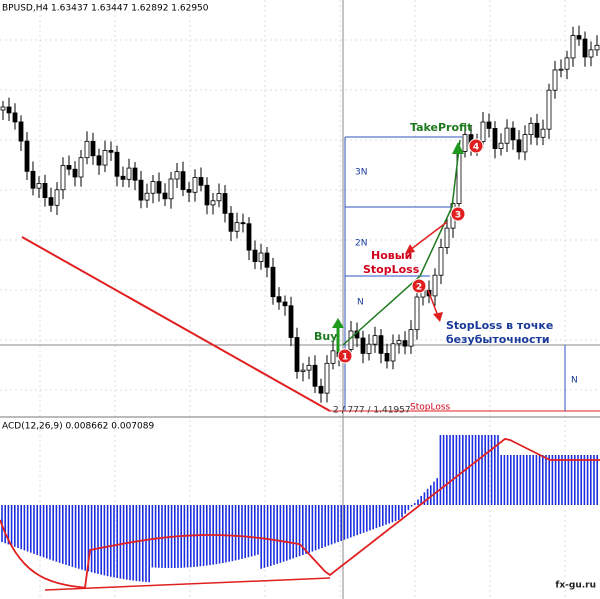 This screenshot has width=600, height=599. I want to click on be-arrowhead, so click(438, 317).